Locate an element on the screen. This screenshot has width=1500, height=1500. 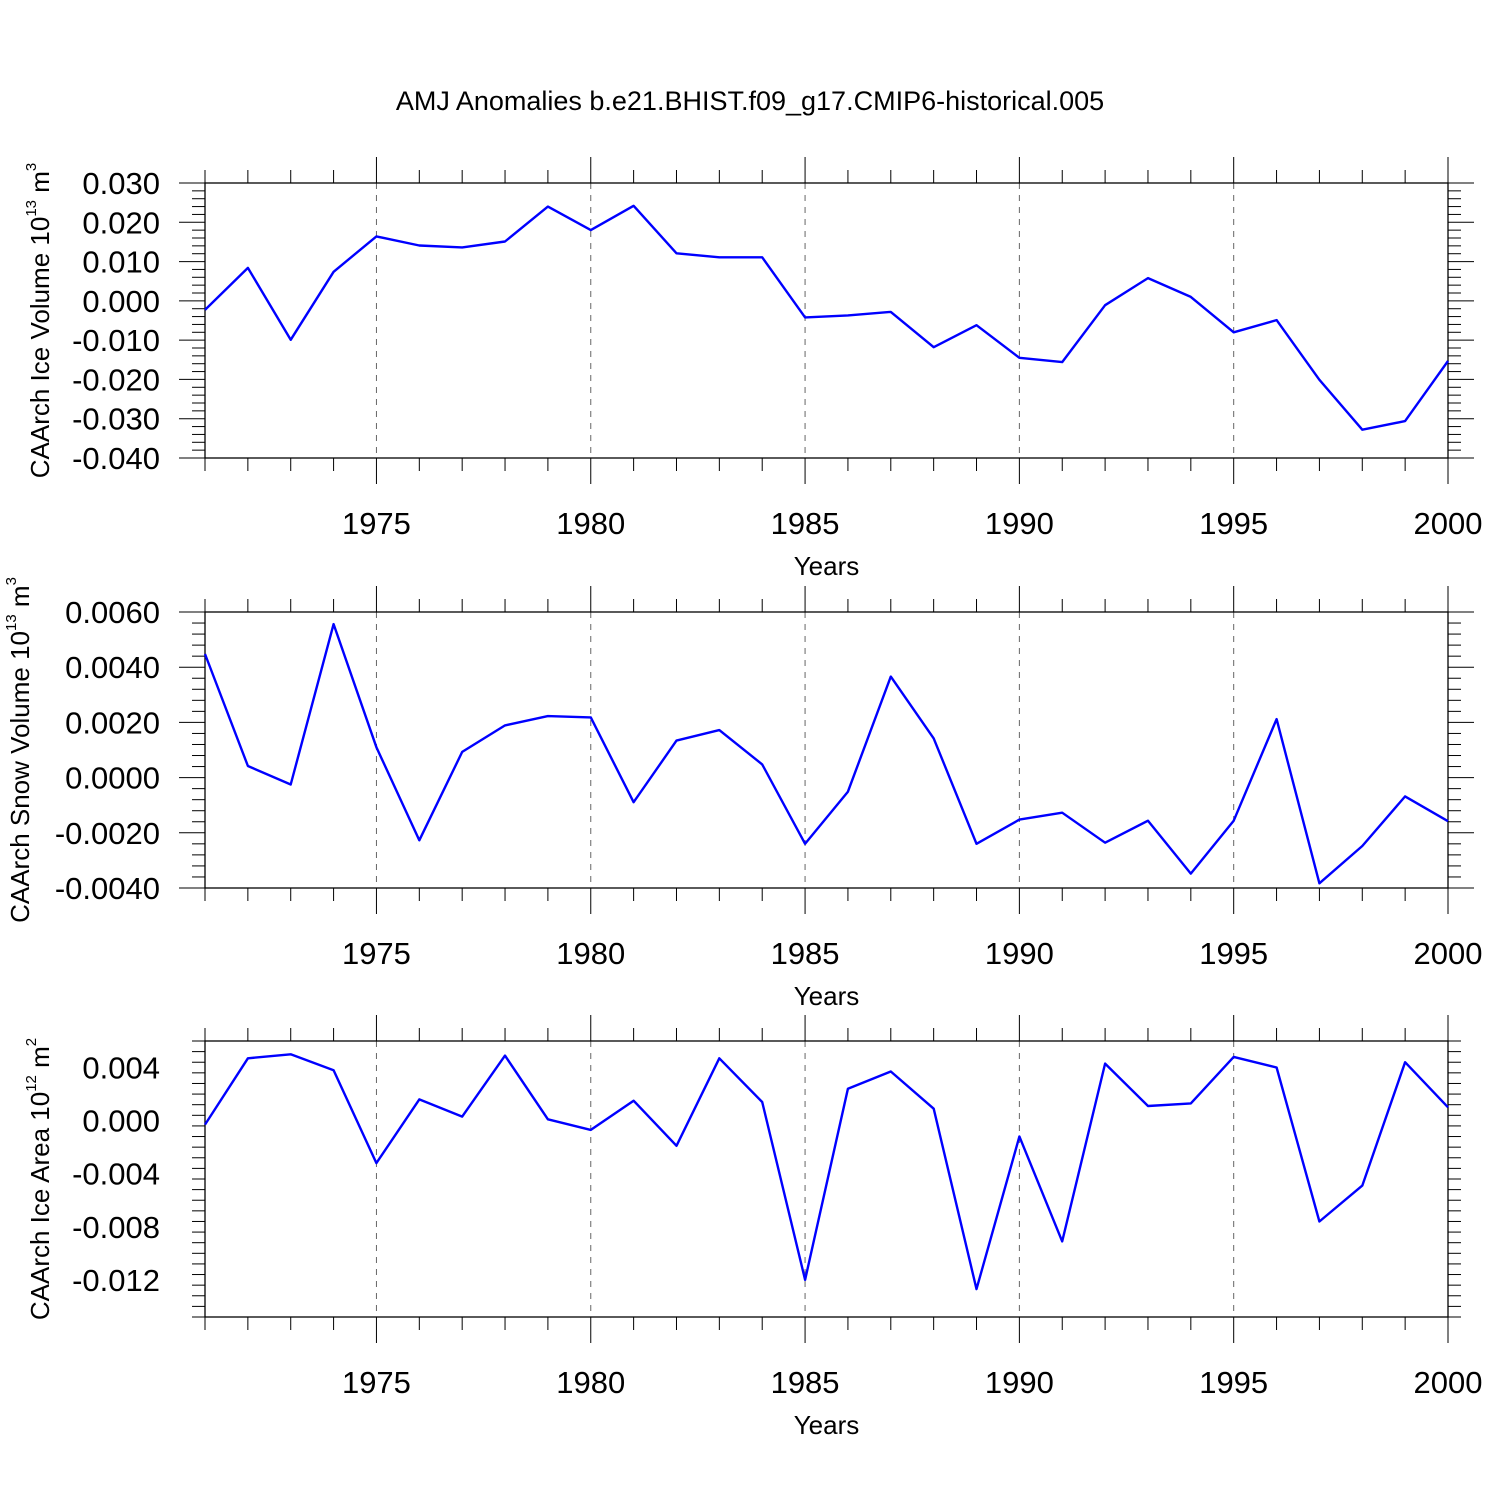
y-tick-label: 0.030 is located at coordinates (121, 183).